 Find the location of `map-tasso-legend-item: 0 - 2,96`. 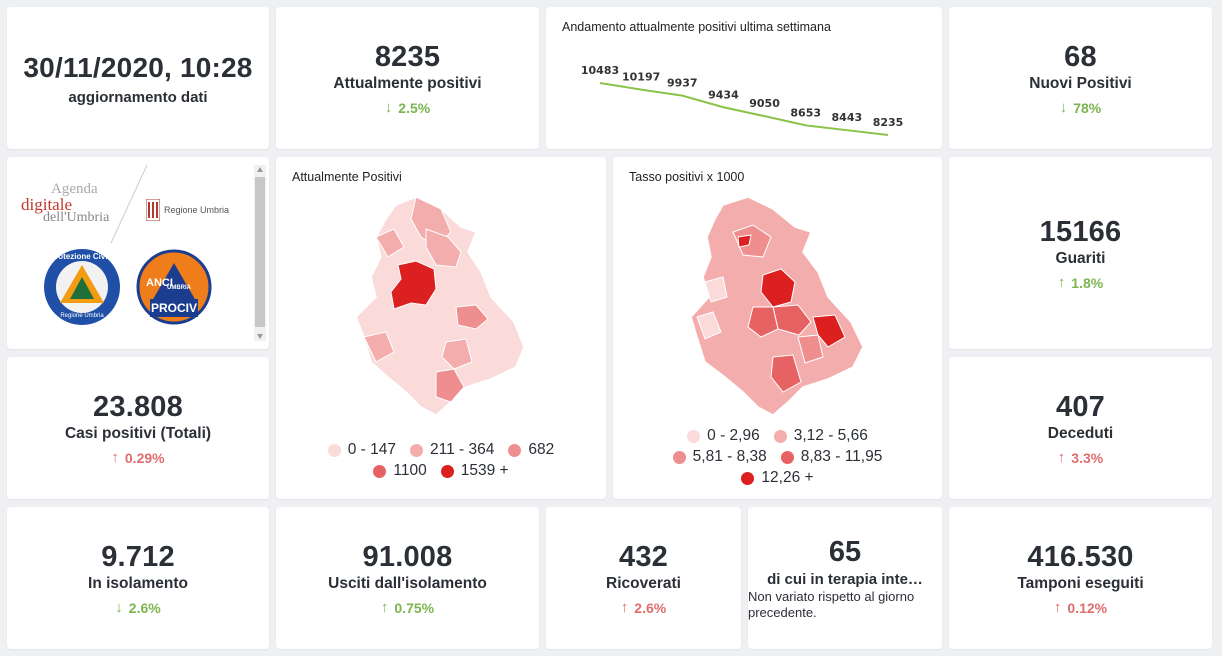

map-tasso-legend-item: 0 - 2,96 is located at coordinates (723, 436).